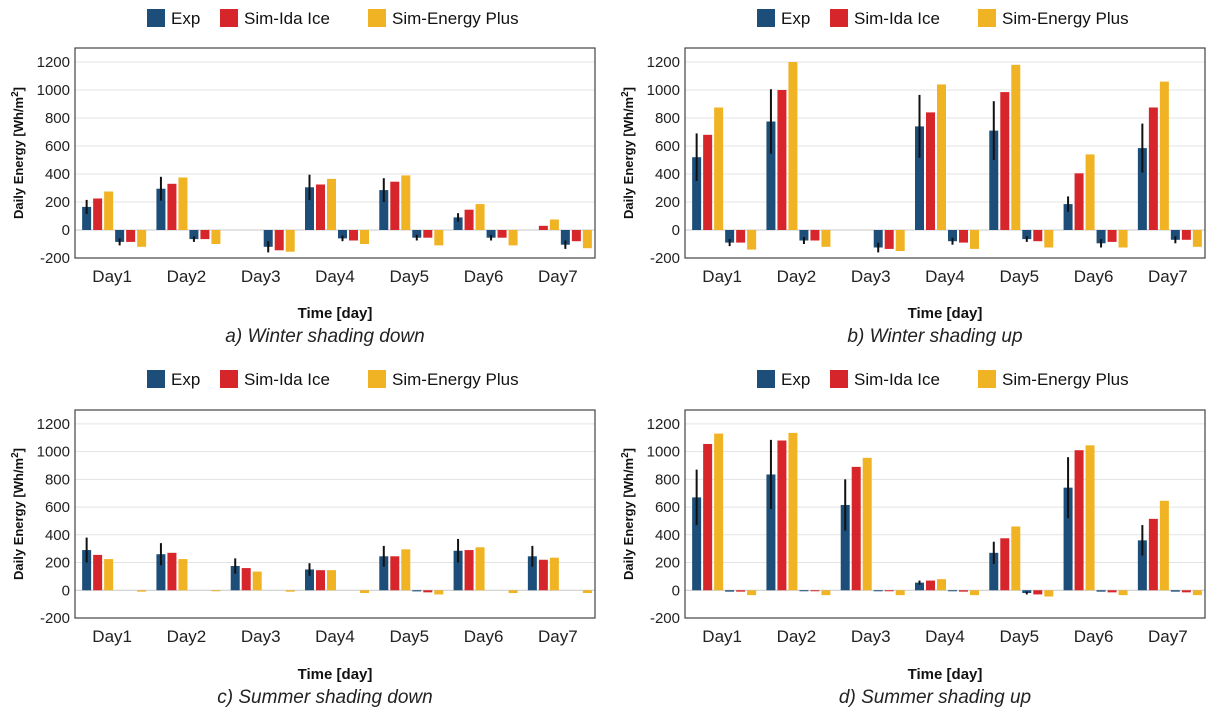 This screenshot has width=1210, height=715. I want to click on x-tick-label: Day1, so click(112, 636).